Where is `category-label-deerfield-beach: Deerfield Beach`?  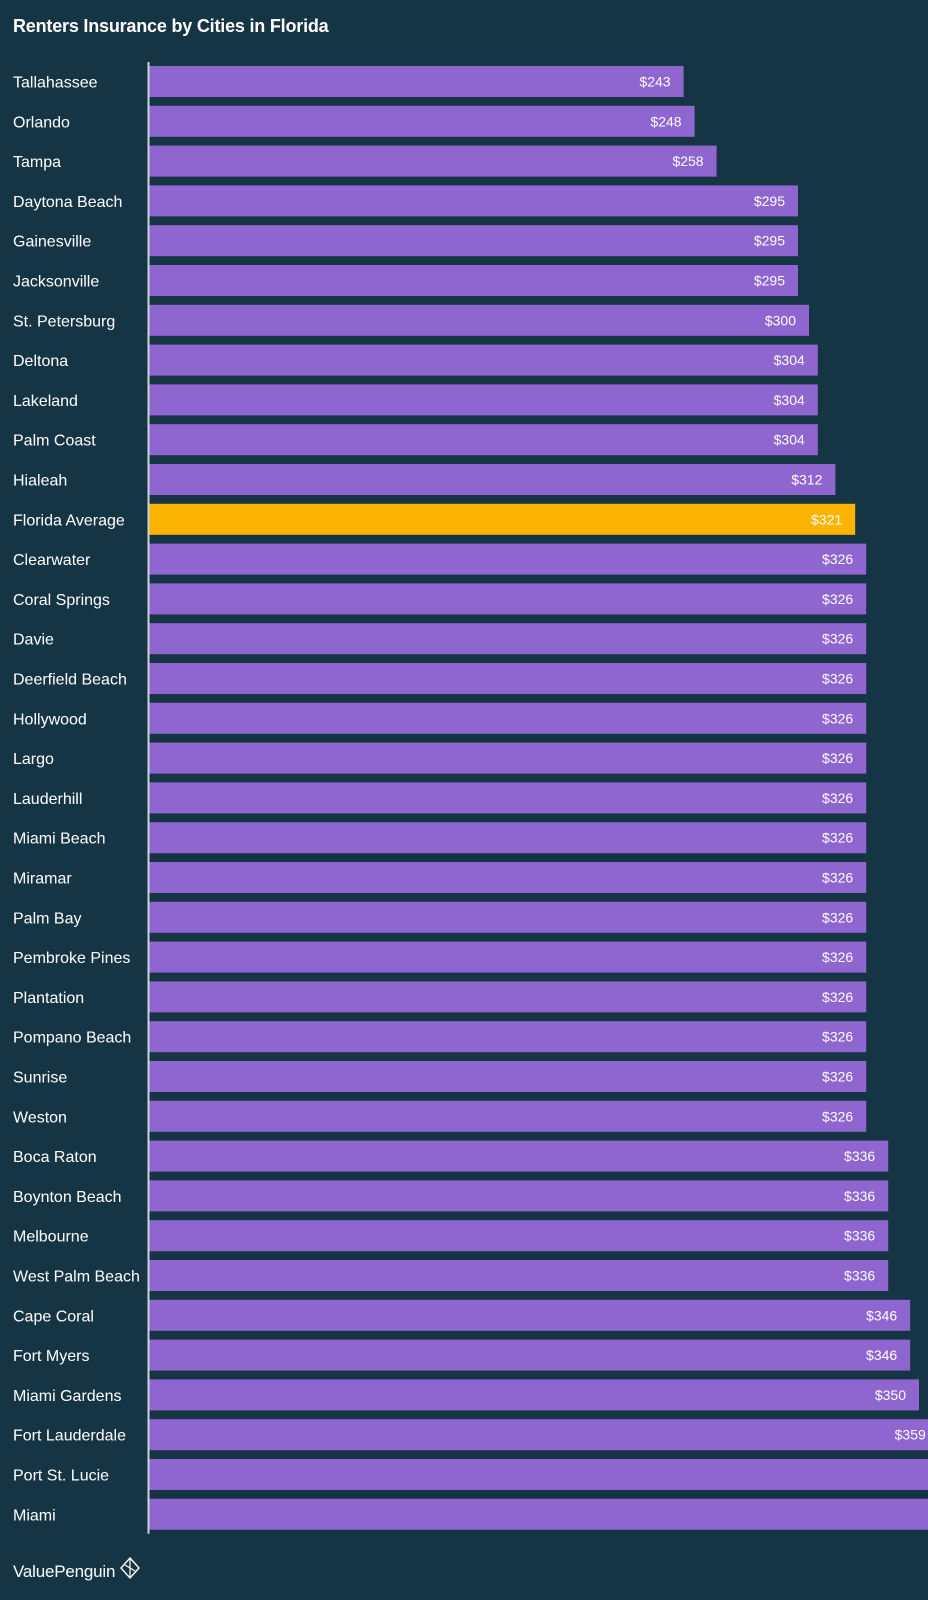 category-label-deerfield-beach: Deerfield Beach is located at coordinates (70, 680).